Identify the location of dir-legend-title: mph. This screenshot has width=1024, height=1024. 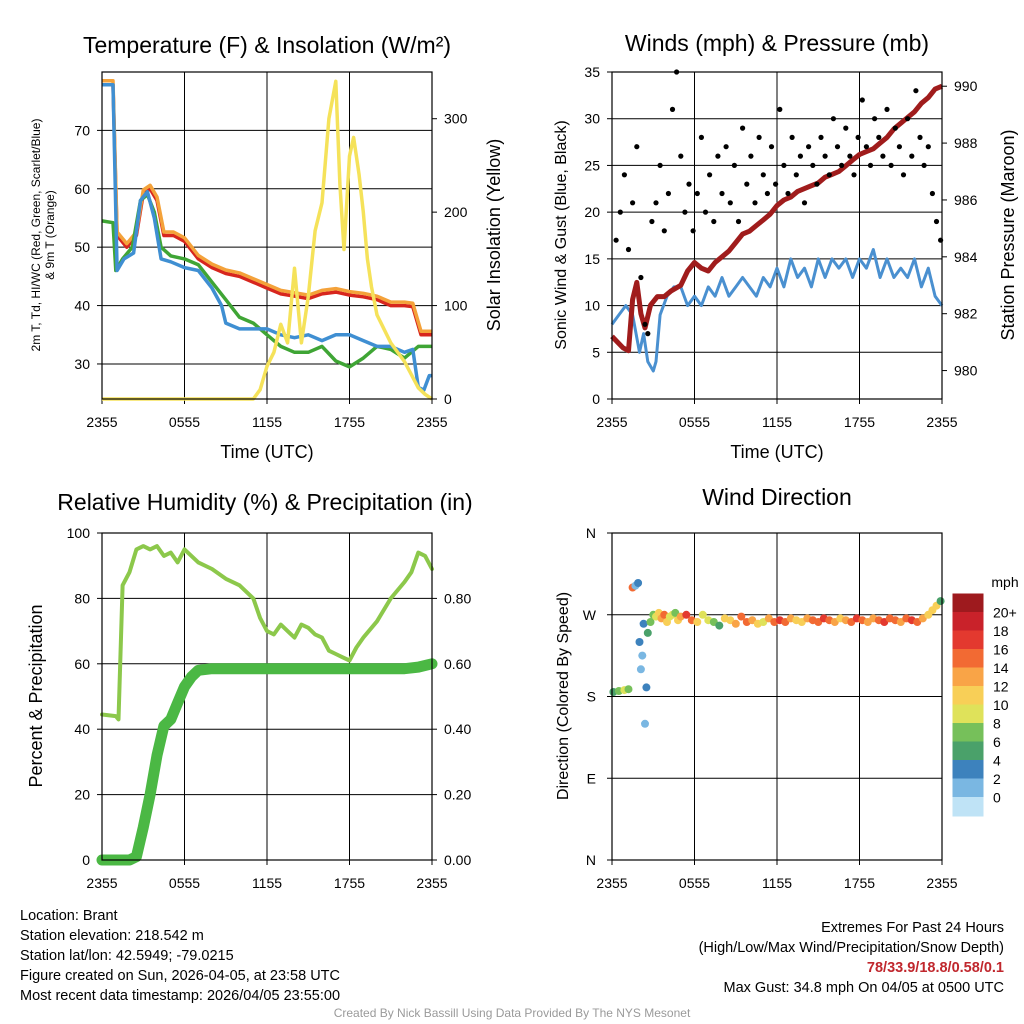
(1004, 582).